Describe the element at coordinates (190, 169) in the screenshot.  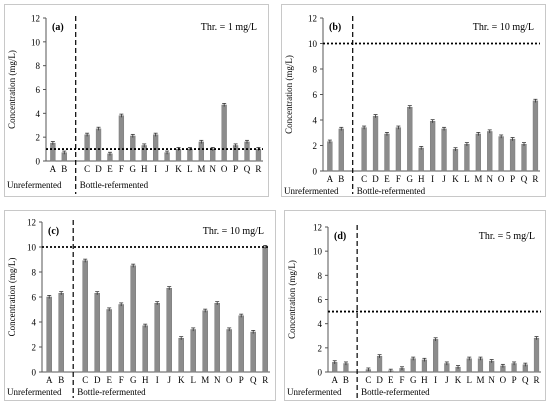
I see `x-tick-label: L` at that location.